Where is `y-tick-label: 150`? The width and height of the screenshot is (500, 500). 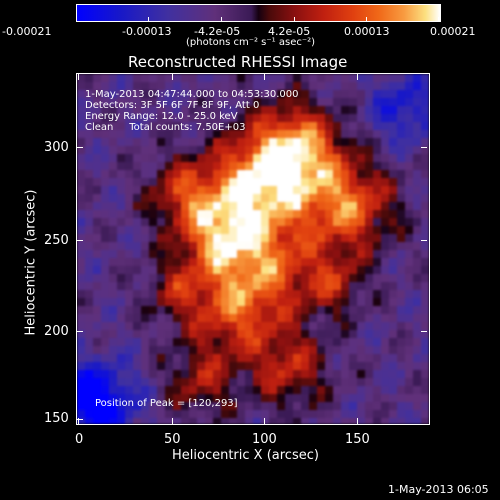 y-tick-label: 150 is located at coordinates (56, 418).